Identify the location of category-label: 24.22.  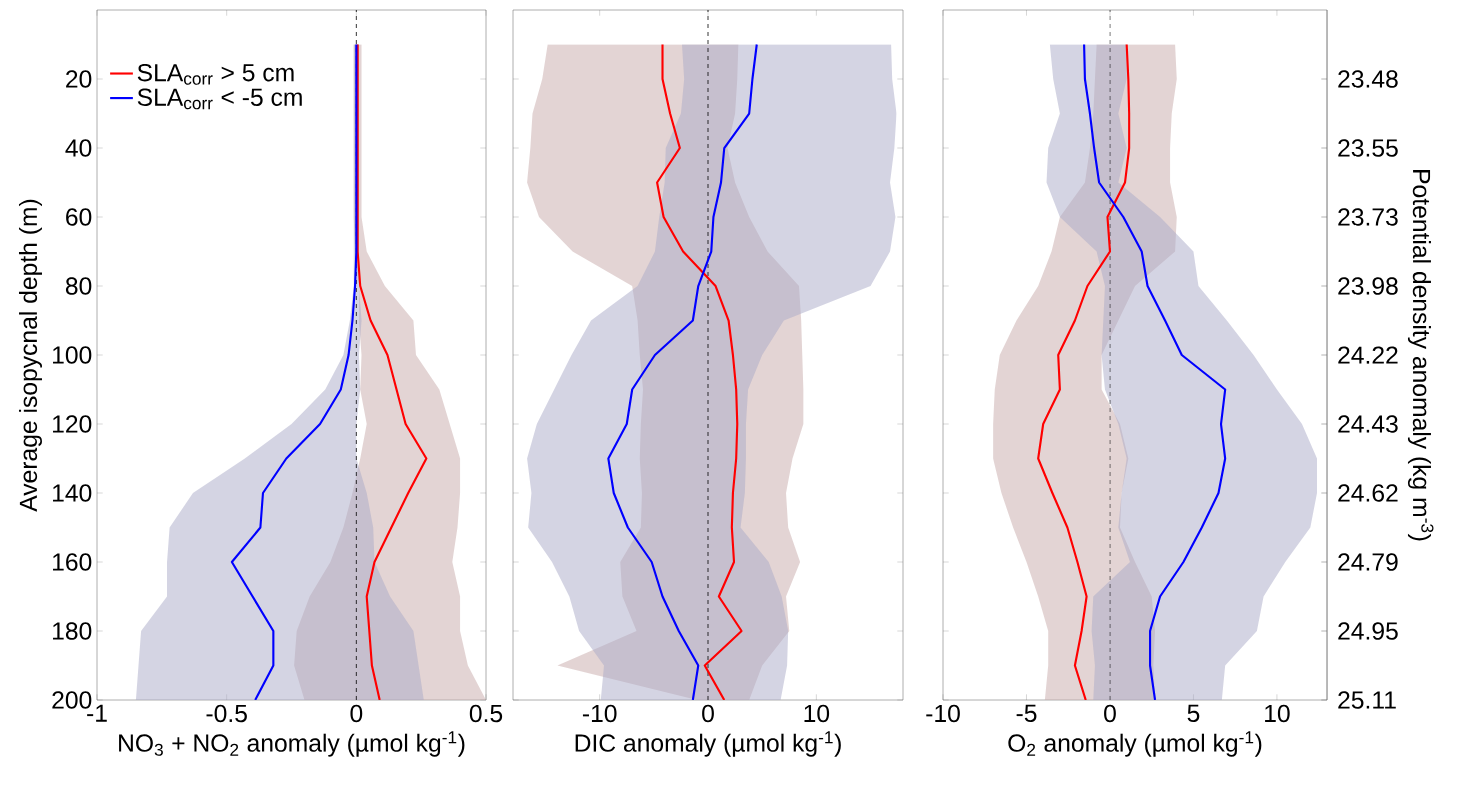
(1368, 355).